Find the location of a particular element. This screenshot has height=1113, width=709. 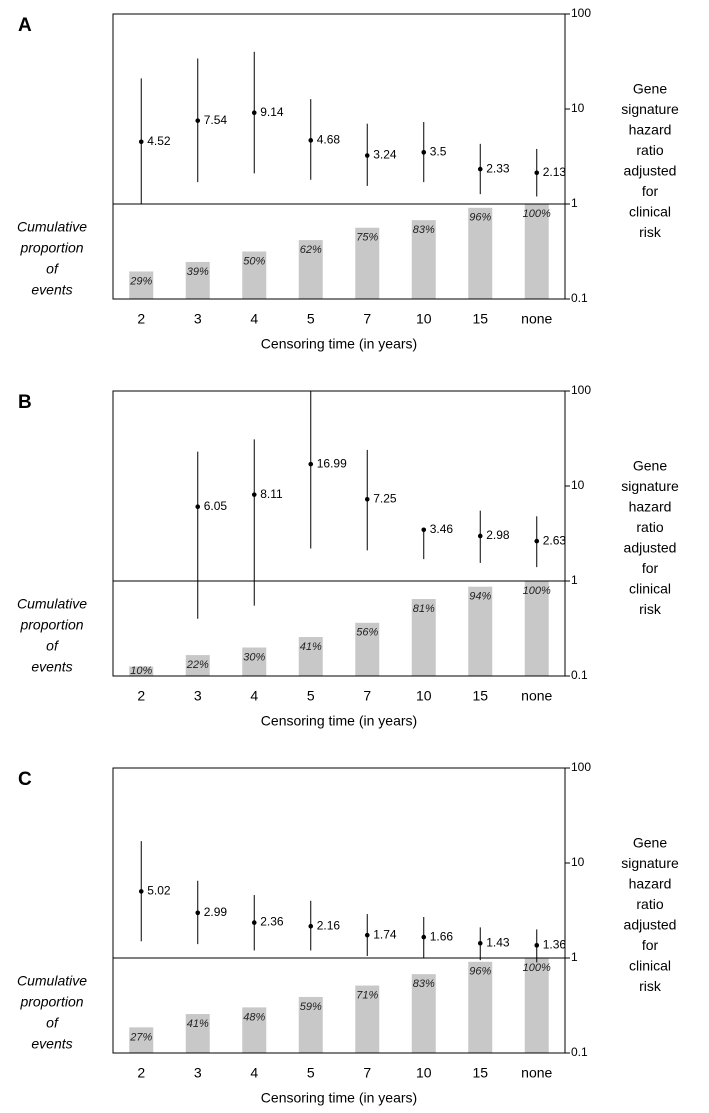

x-tick-label: 7 is located at coordinates (367, 1073).